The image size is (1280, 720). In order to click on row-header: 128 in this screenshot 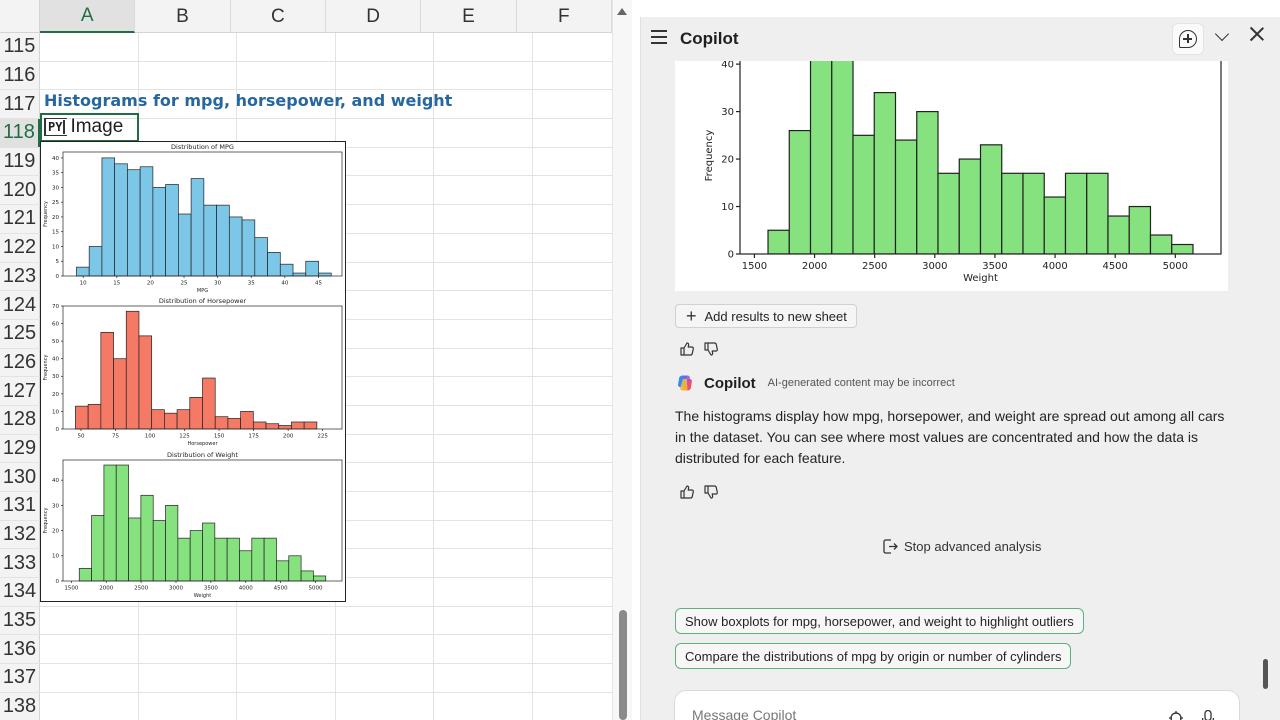, I will do `click(20, 419)`.